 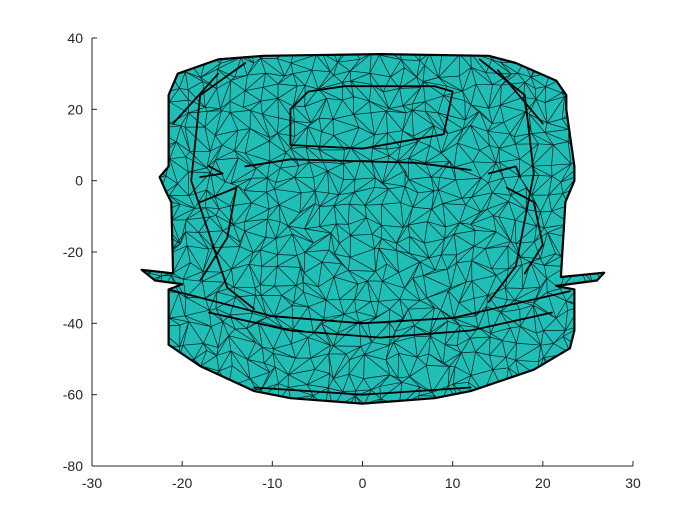 I want to click on y-tick-label: 40, so click(x=75, y=38).